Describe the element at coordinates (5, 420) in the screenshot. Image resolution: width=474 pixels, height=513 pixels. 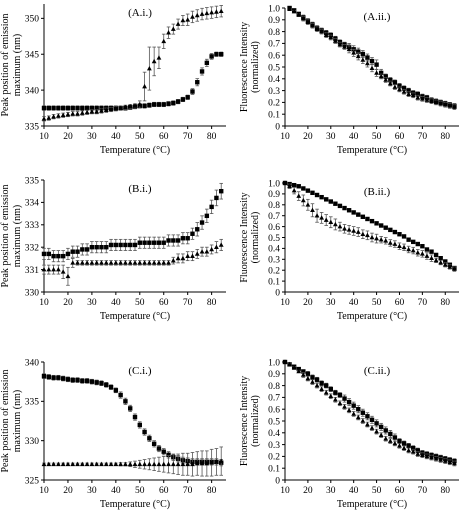
I see `y-axis-label: Peak position of emission` at that location.